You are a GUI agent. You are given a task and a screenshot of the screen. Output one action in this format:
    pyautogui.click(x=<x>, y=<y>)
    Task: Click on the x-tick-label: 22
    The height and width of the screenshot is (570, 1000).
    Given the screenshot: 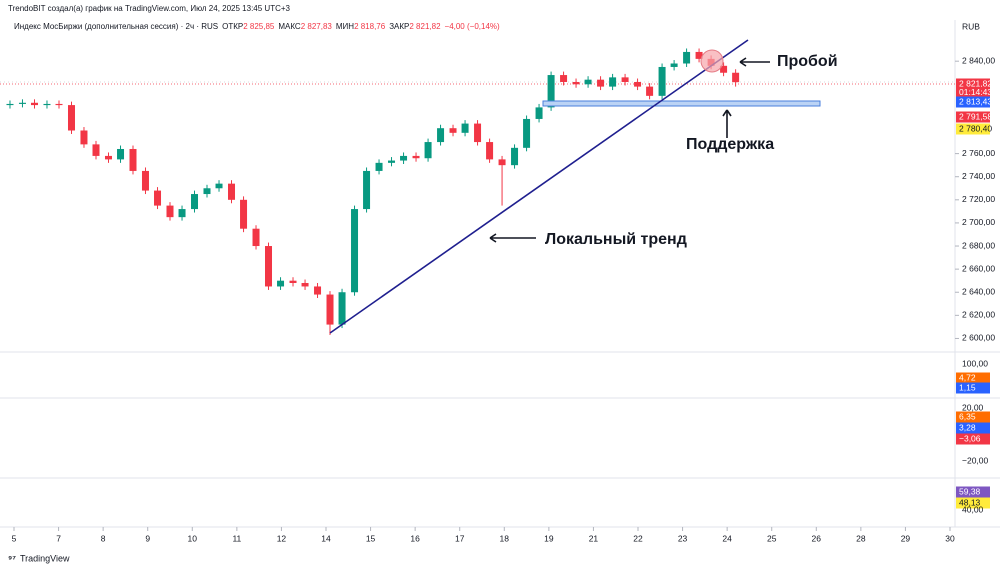 What is the action you would take?
    pyautogui.click(x=638, y=538)
    